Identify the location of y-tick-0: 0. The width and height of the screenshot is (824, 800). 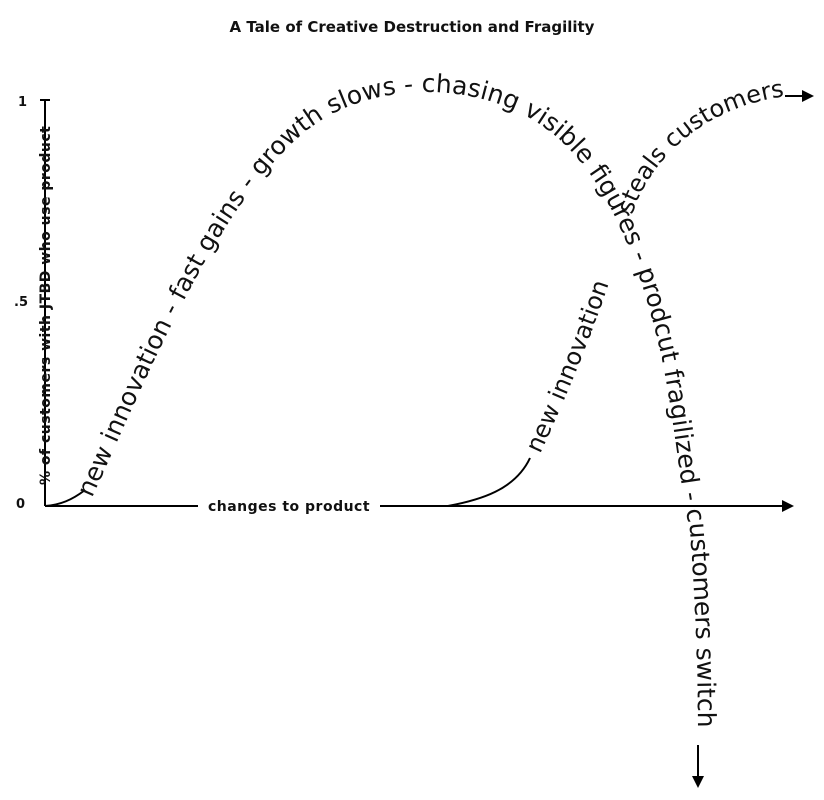
(20, 504).